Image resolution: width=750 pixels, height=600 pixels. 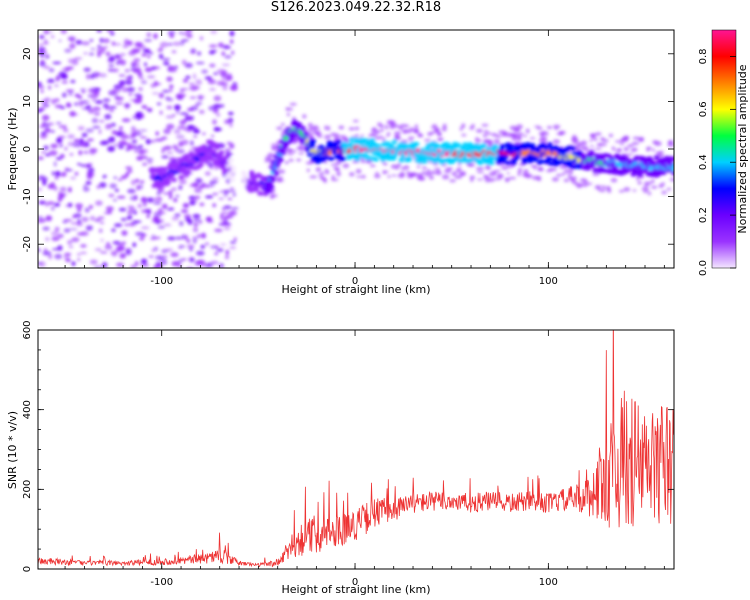 What do you see at coordinates (703, 268) in the screenshot?
I see `colorbar-tick-label: 0.0` at bounding box center [703, 268].